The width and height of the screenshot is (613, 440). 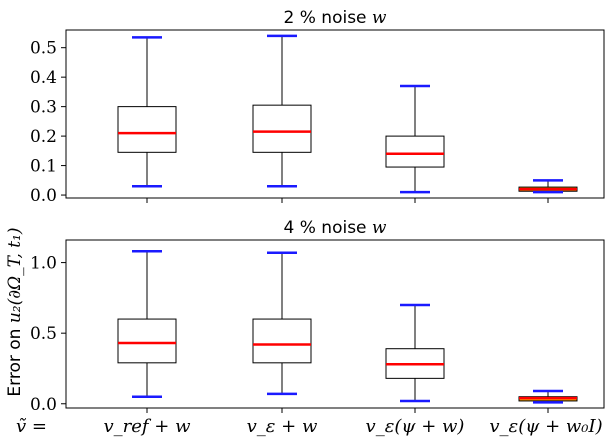 What do you see at coordinates (352, 426) in the screenshot?
I see `x-category-labels: v_ref + w v_ε + w v_ε(ψ + w) v_ε(ψ + w₀I)` at bounding box center [352, 426].